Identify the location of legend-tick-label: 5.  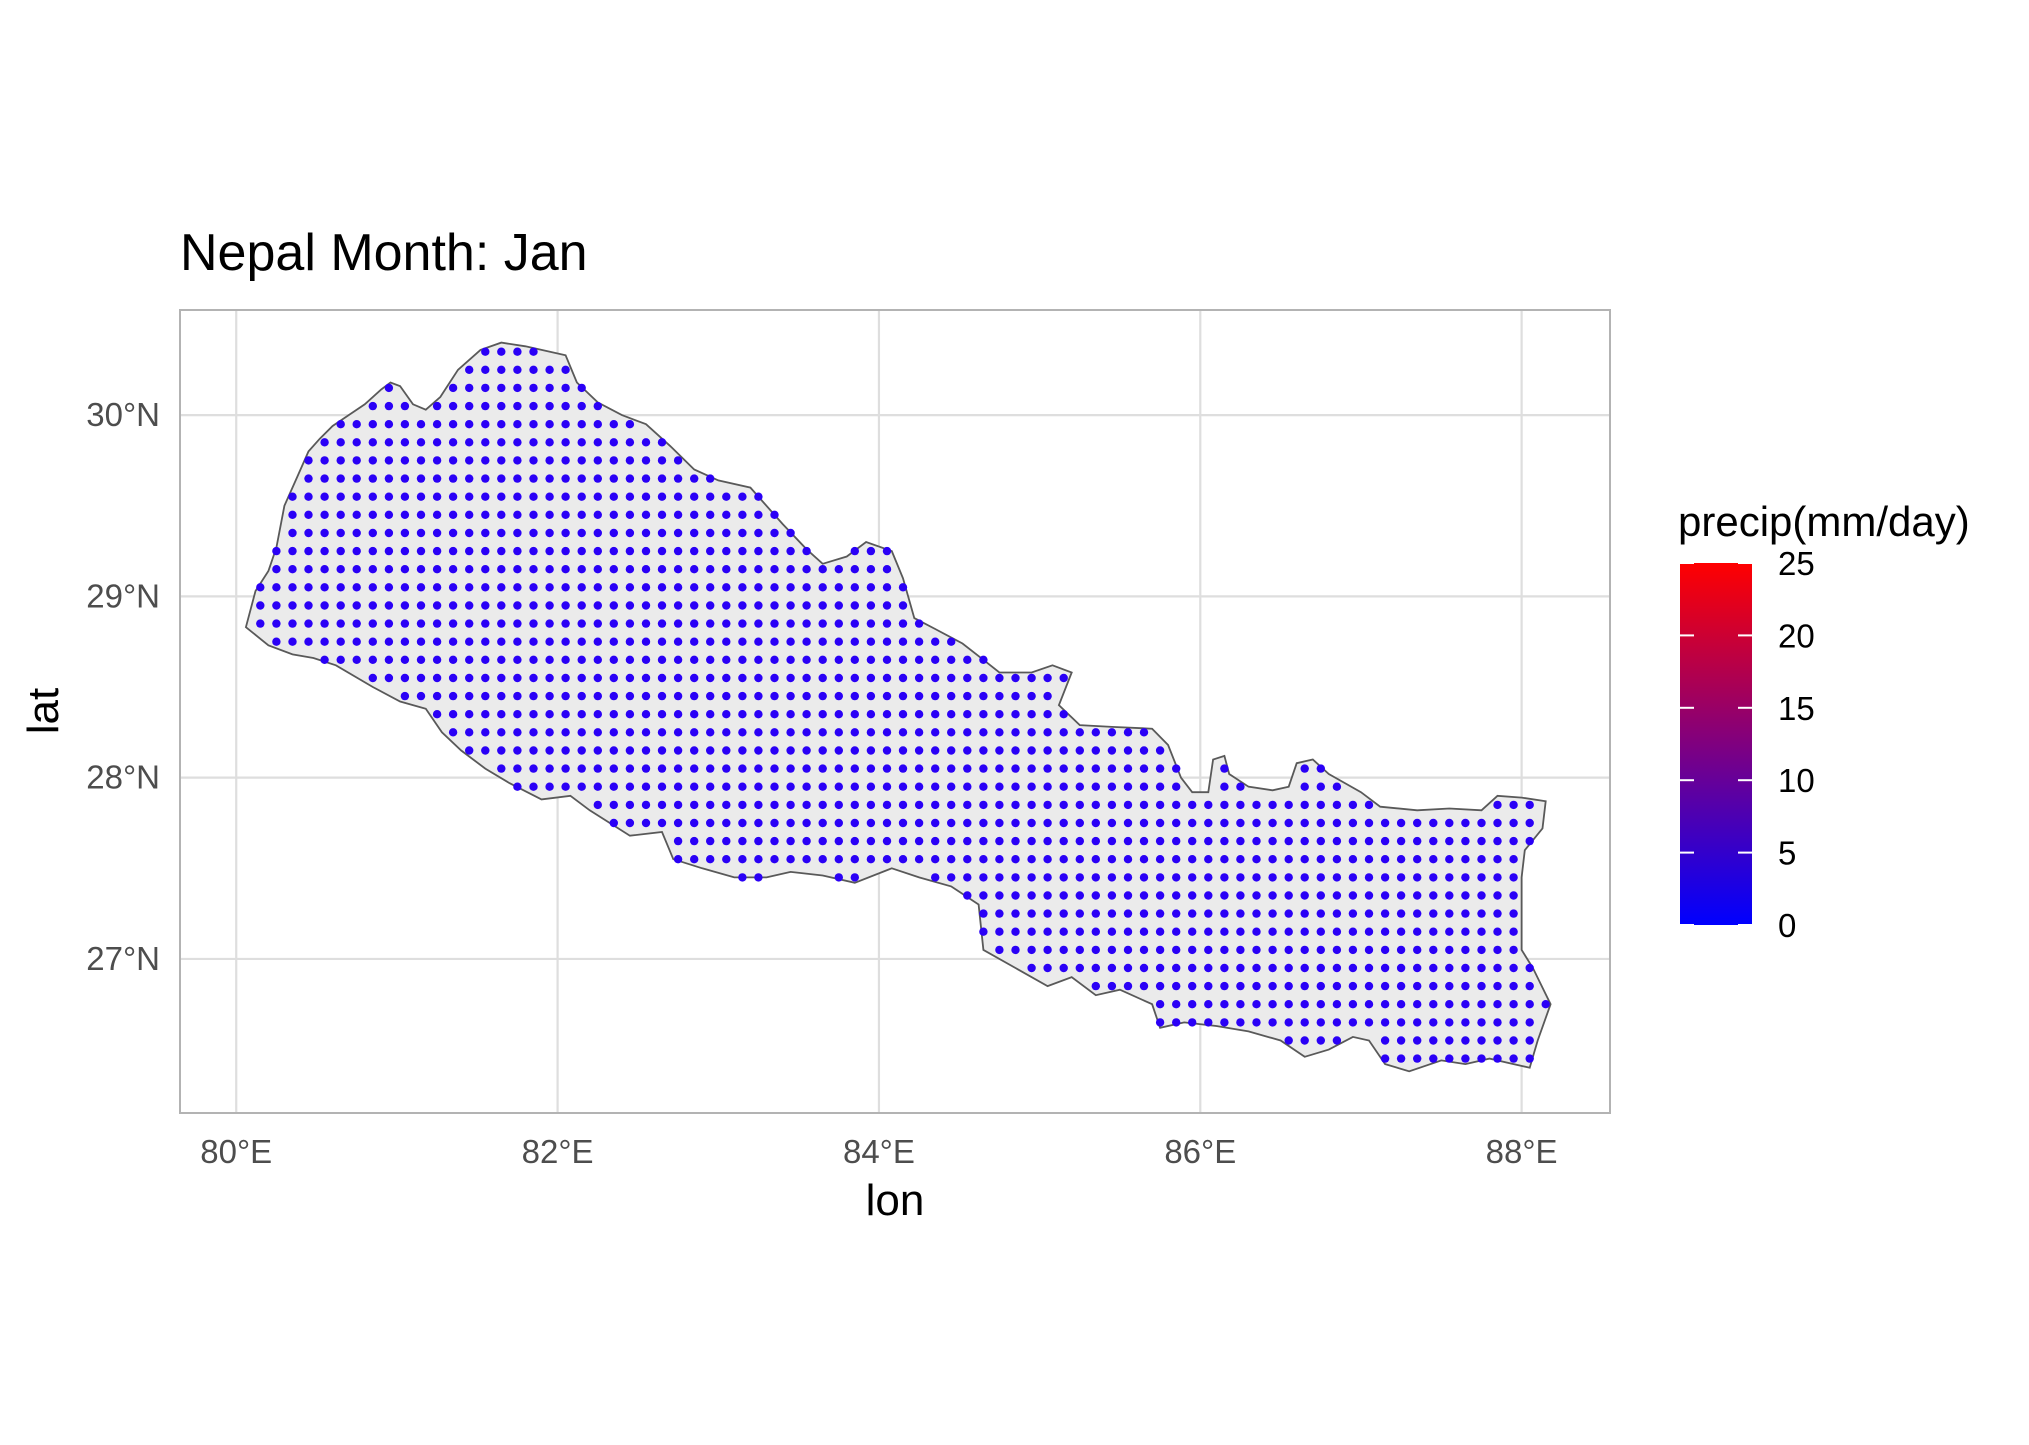
(1787, 853).